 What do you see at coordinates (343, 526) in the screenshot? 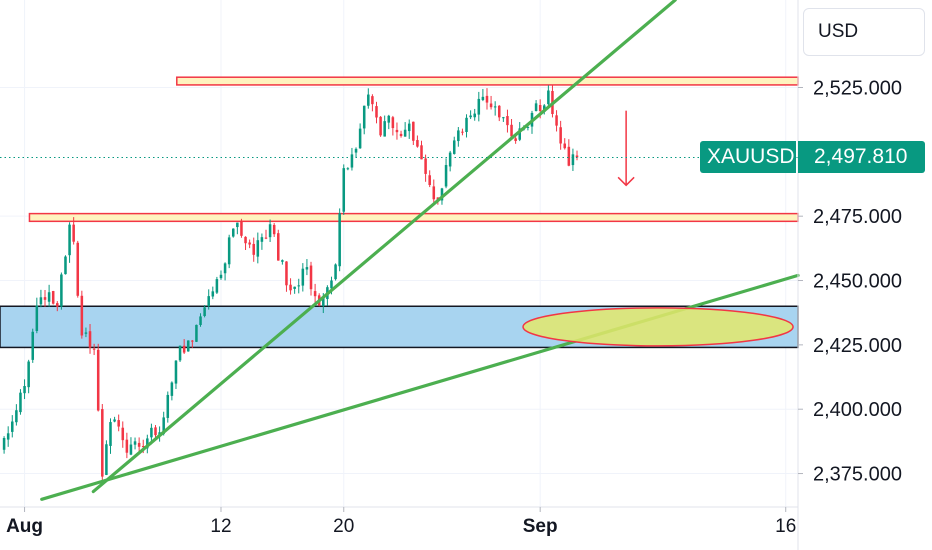
I see `x-tick-label: 20` at bounding box center [343, 526].